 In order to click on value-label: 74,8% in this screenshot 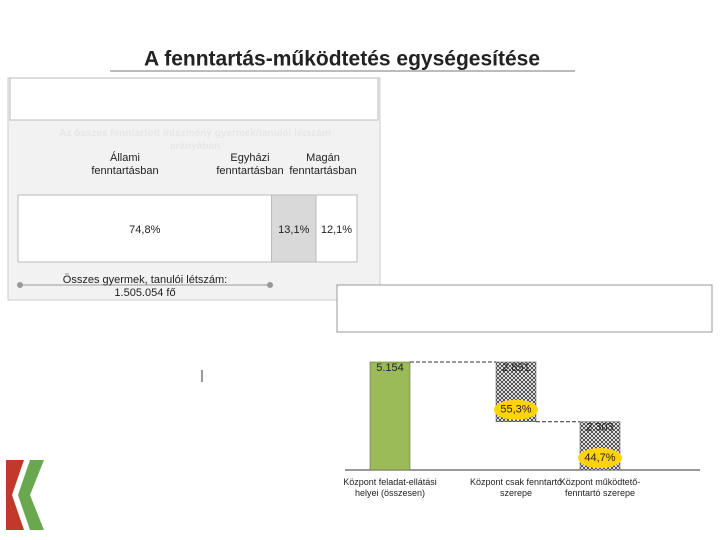, I will do `click(144, 230)`.